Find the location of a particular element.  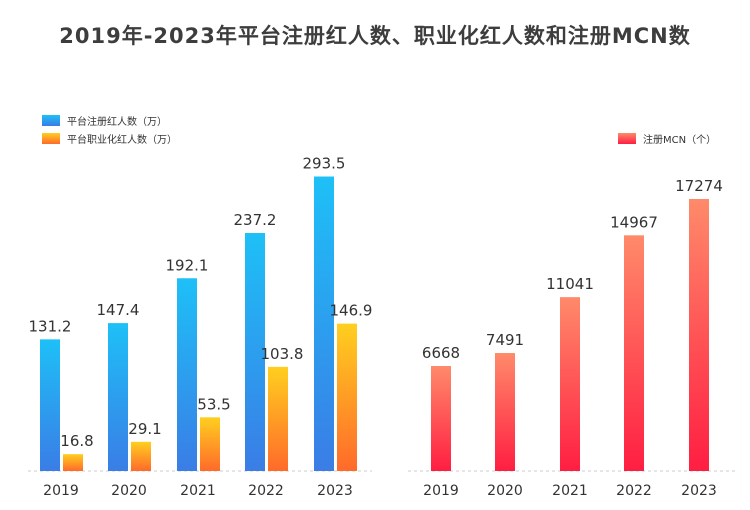

bar-professional-2021 is located at coordinates (210, 444).